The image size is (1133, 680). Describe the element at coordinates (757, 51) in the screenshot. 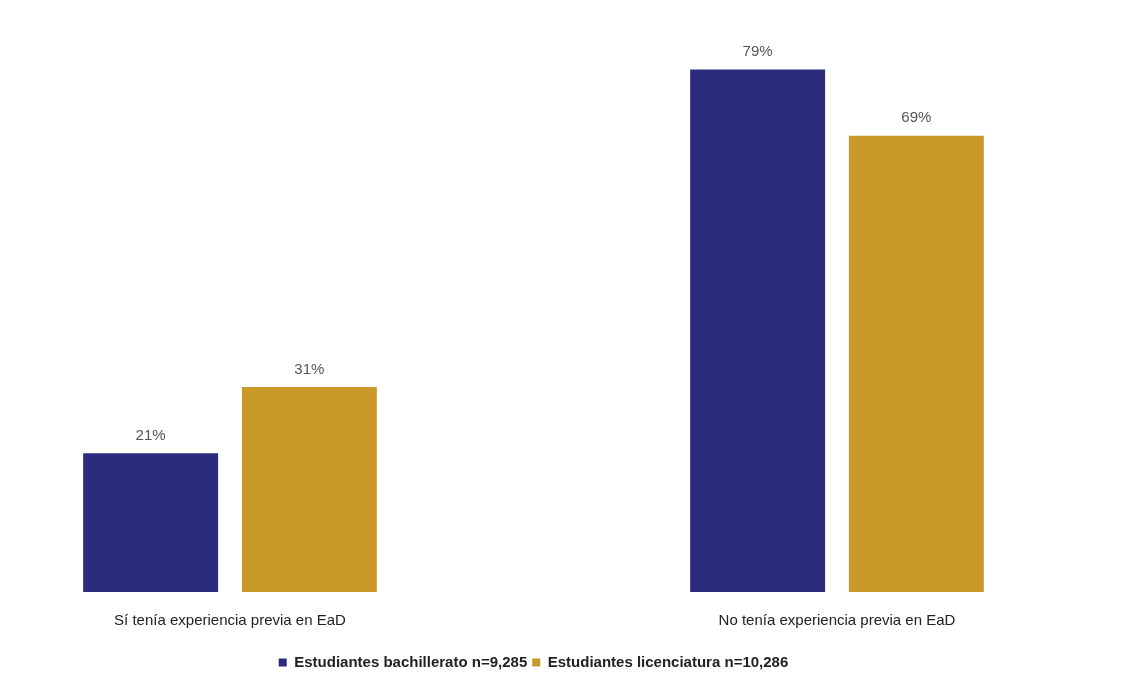

I see `data-label: 79%` at that location.